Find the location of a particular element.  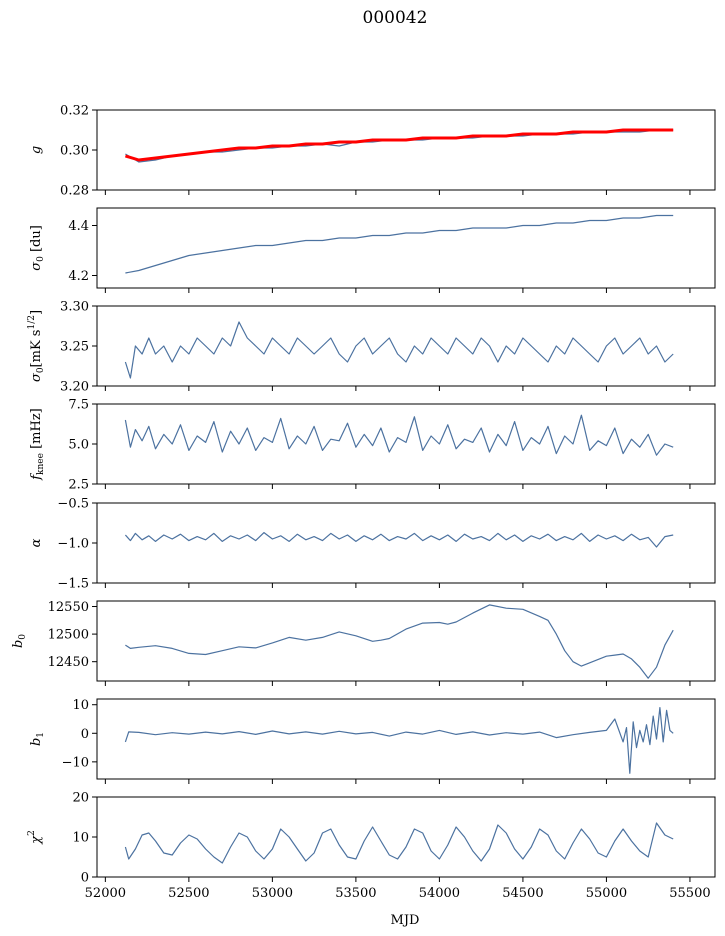

y-axis-label: α is located at coordinates (36, 542).